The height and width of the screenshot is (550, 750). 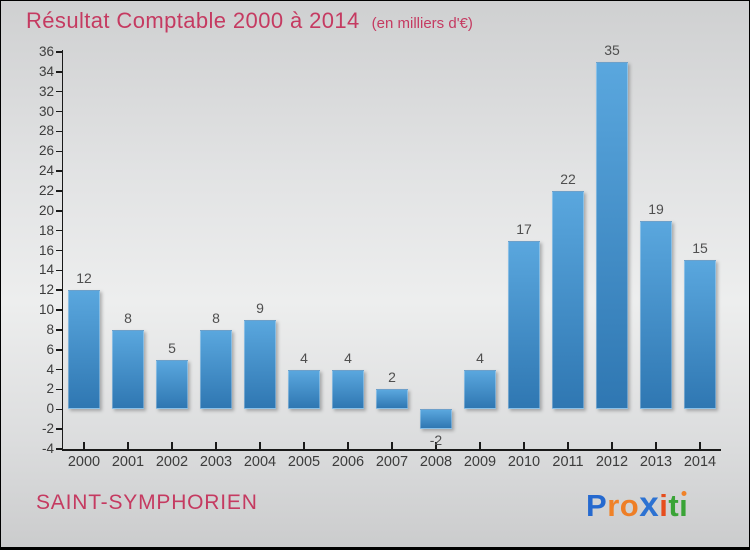 I want to click on y-tick-label: 0, so click(x=50, y=409).